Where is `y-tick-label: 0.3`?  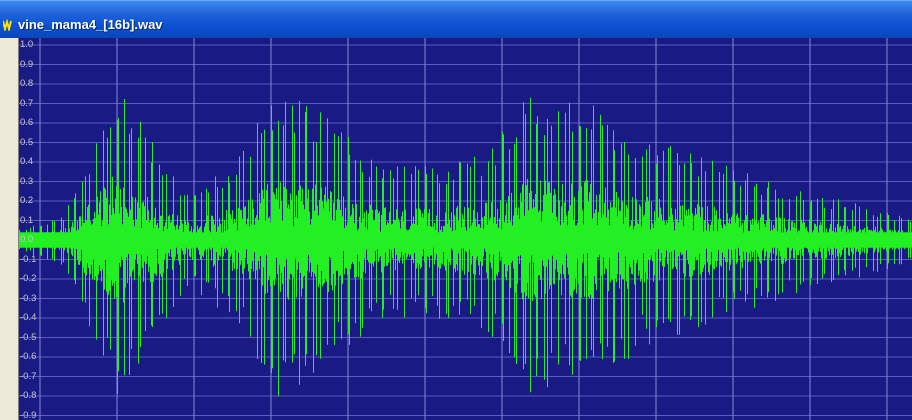 y-tick-label: 0.3 is located at coordinates (27, 181).